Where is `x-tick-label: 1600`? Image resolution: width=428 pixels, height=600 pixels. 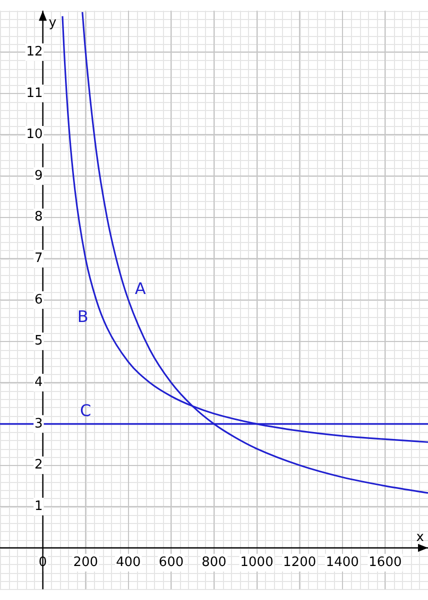 x-tick-label: 1600 is located at coordinates (385, 562).